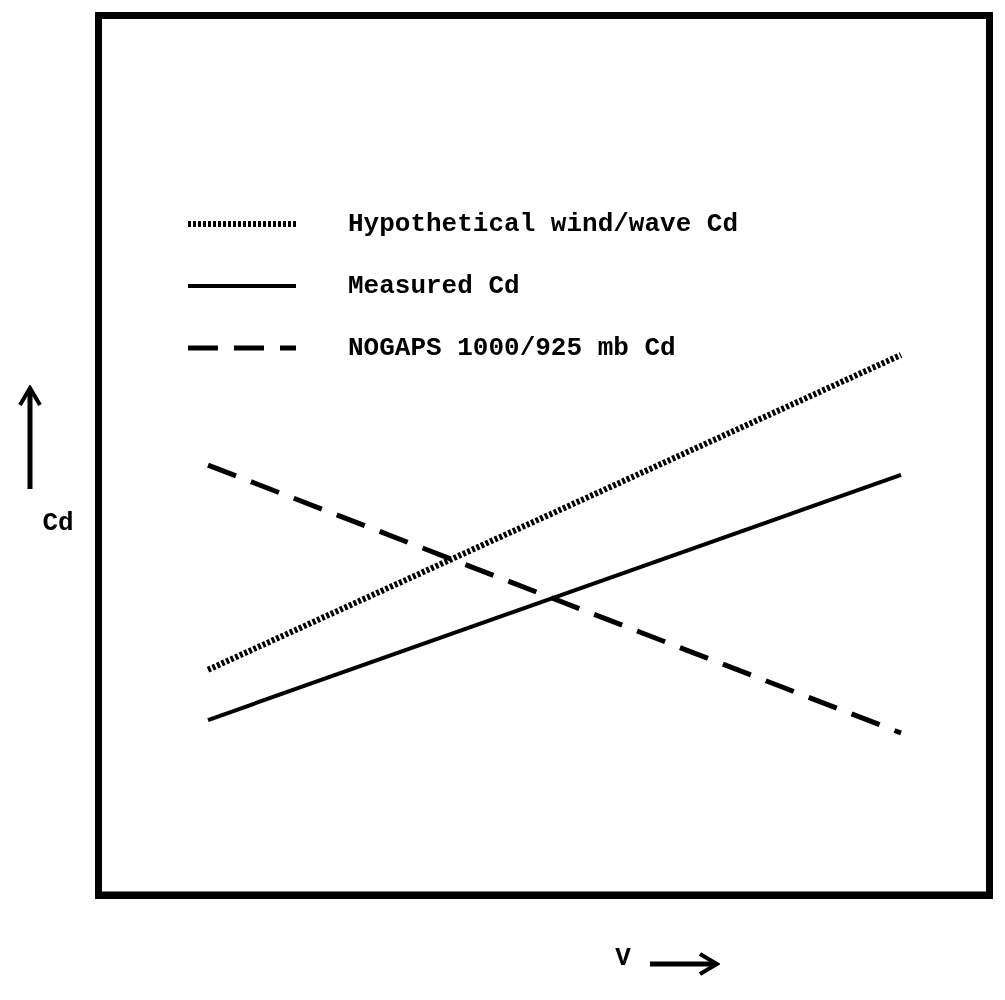 This screenshot has width=1005, height=1000. Describe the element at coordinates (434, 286) in the screenshot. I see `legend-label: Measured Cd` at that location.